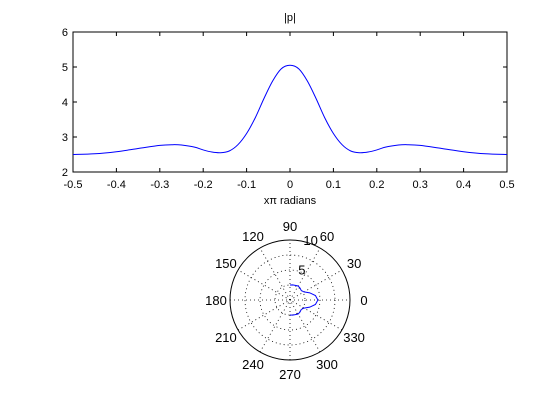 The width and height of the screenshot is (560, 420). I want to click on x-tick-label: 0.2, so click(376, 185).